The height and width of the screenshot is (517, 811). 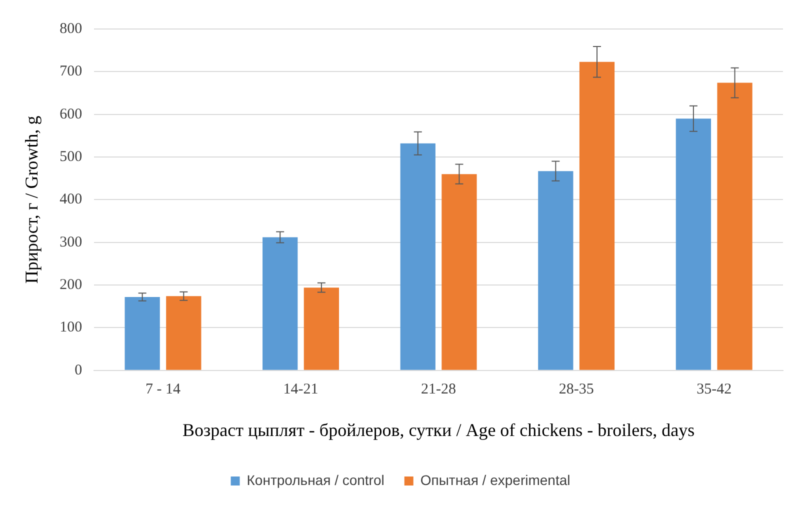 What do you see at coordinates (71, 28) in the screenshot?
I see `y-tick-label: 800` at bounding box center [71, 28].